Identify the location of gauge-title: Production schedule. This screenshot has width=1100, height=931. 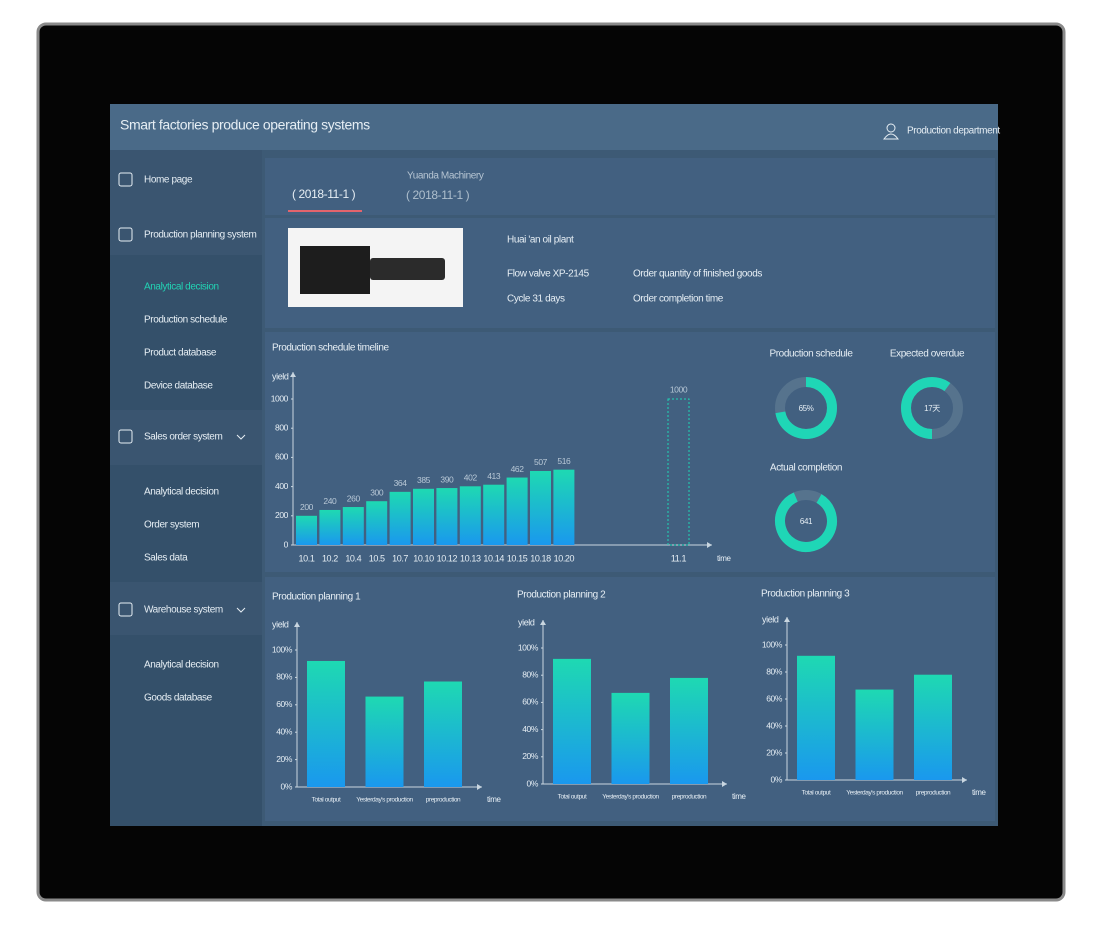
(811, 354).